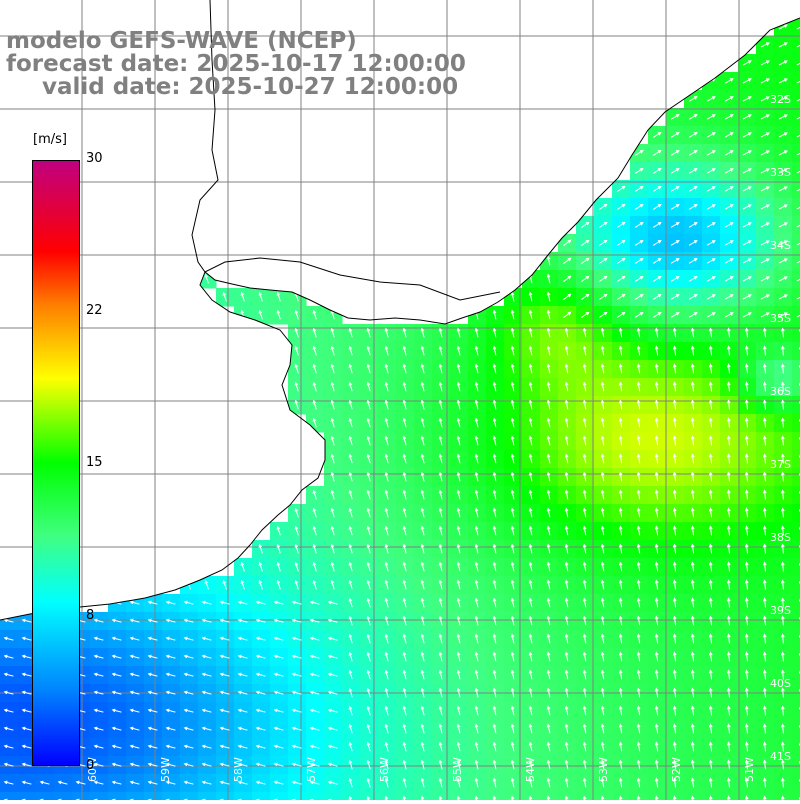 The image size is (800, 804). I want to click on latitude-label: 32S, so click(780, 99).